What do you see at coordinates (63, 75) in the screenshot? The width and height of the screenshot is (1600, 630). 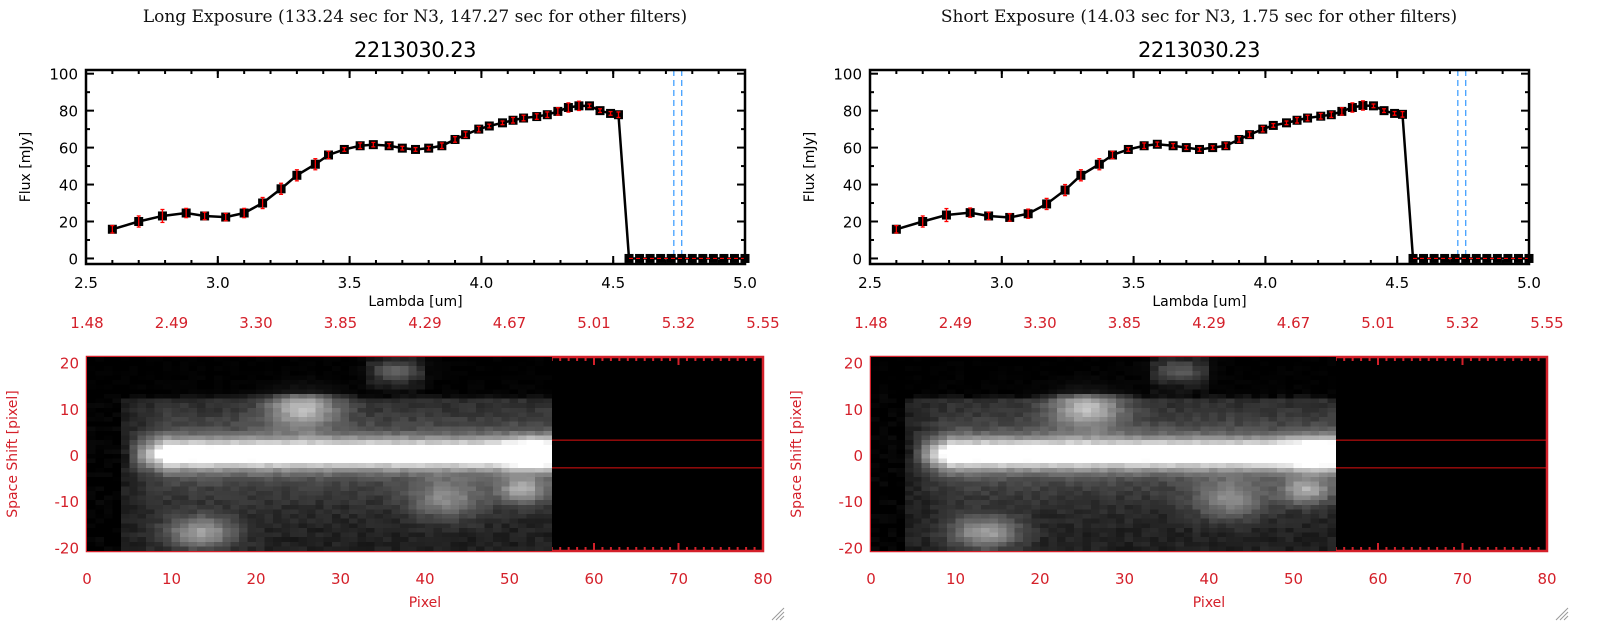 I see `y-tick-label: 100` at bounding box center [63, 75].